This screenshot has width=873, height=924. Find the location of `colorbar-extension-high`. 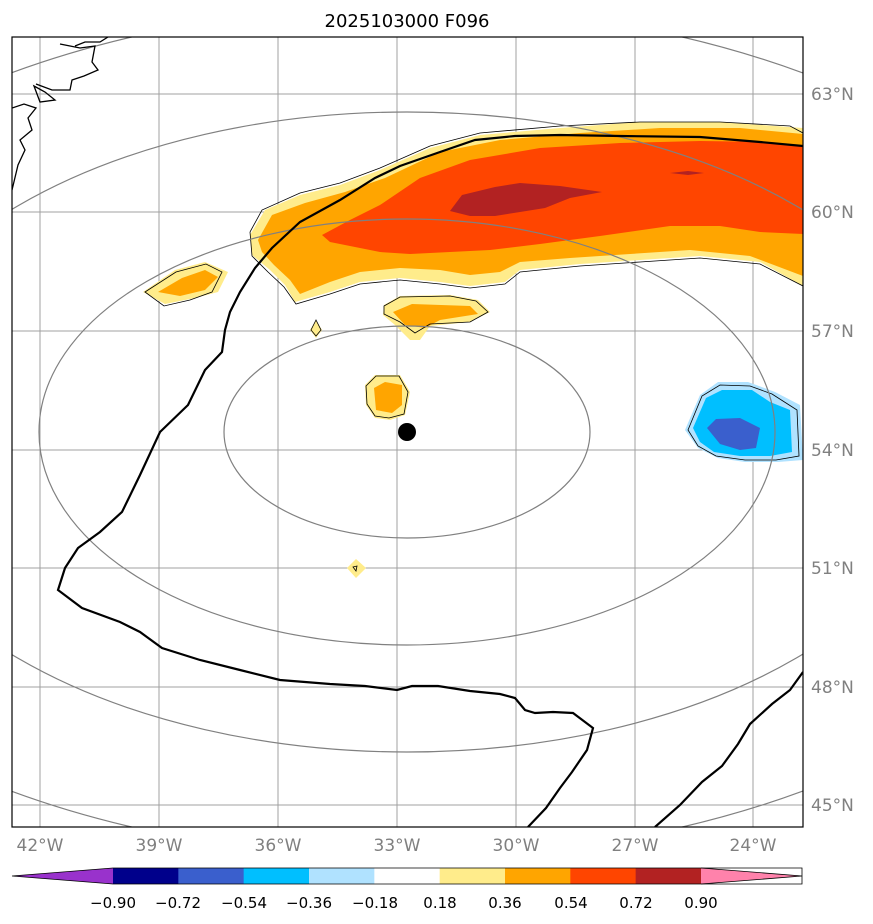

colorbar-extension-high is located at coordinates (751, 876).